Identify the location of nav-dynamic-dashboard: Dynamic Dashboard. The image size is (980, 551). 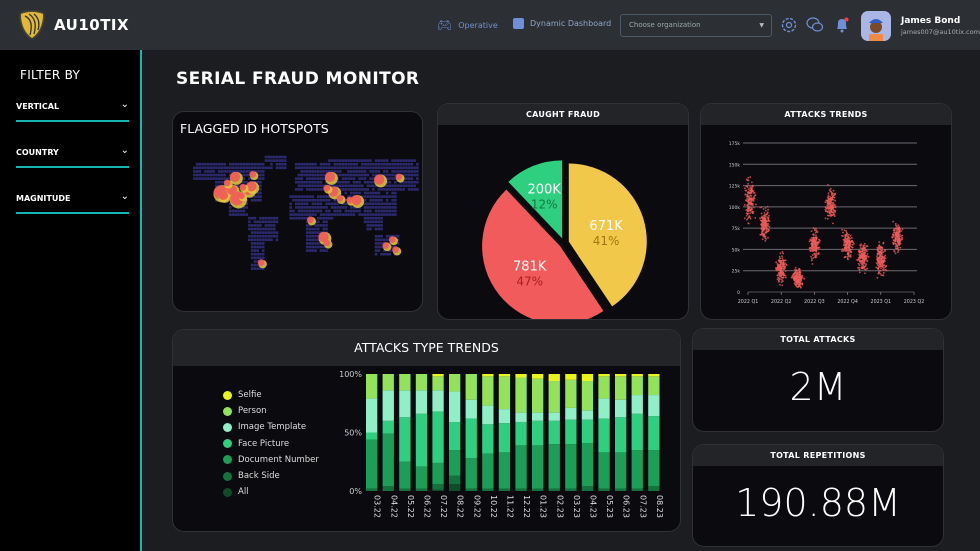
(562, 23).